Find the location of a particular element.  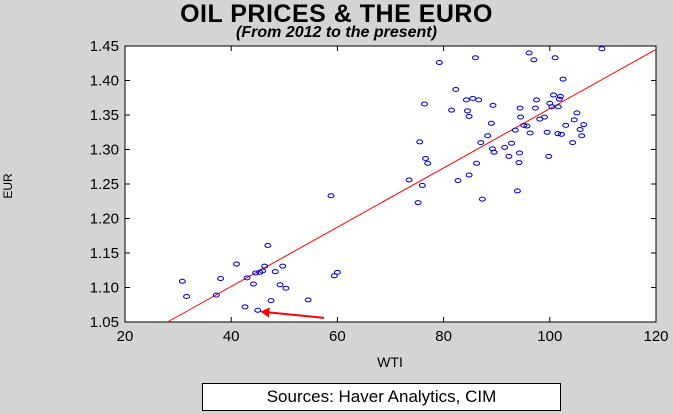

annotation-arrow is located at coordinates (292, 313).